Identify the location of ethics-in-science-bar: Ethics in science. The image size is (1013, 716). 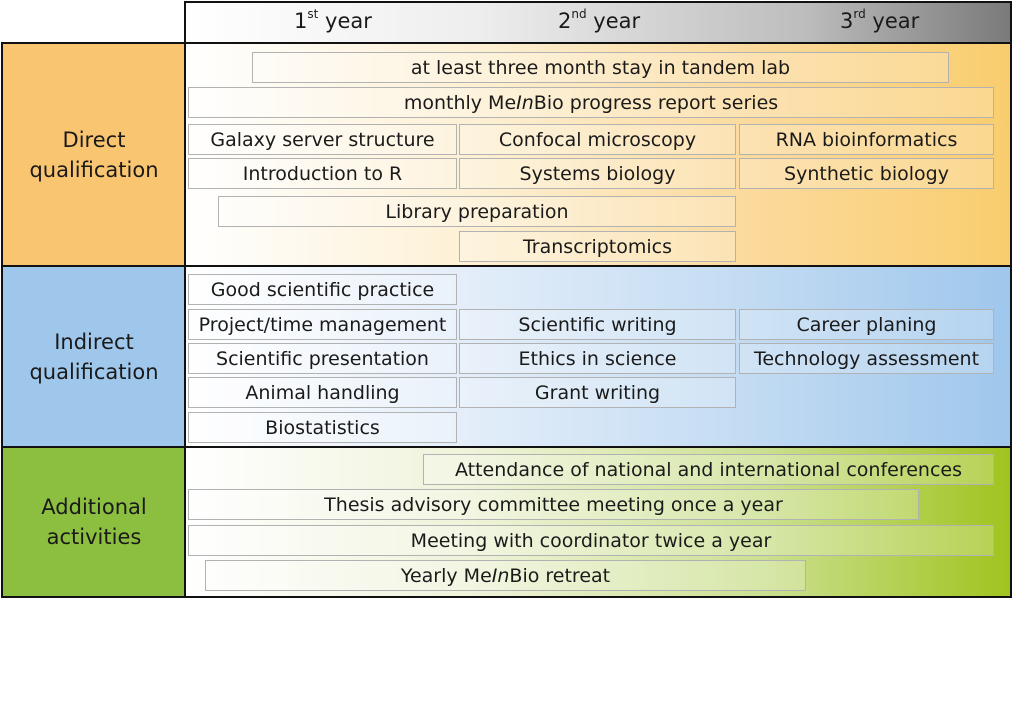
(597, 358).